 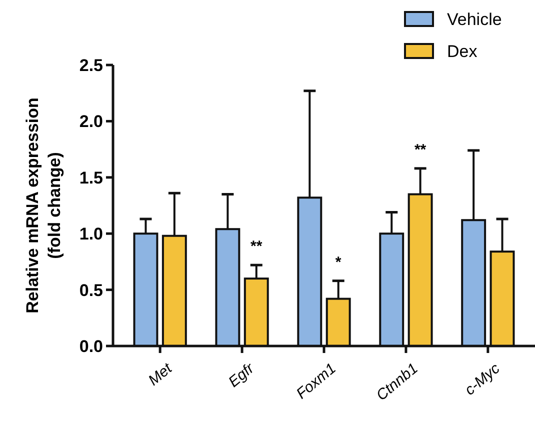 What do you see at coordinates (91, 346) in the screenshot?
I see `y-tick-label: 0.0` at bounding box center [91, 346].